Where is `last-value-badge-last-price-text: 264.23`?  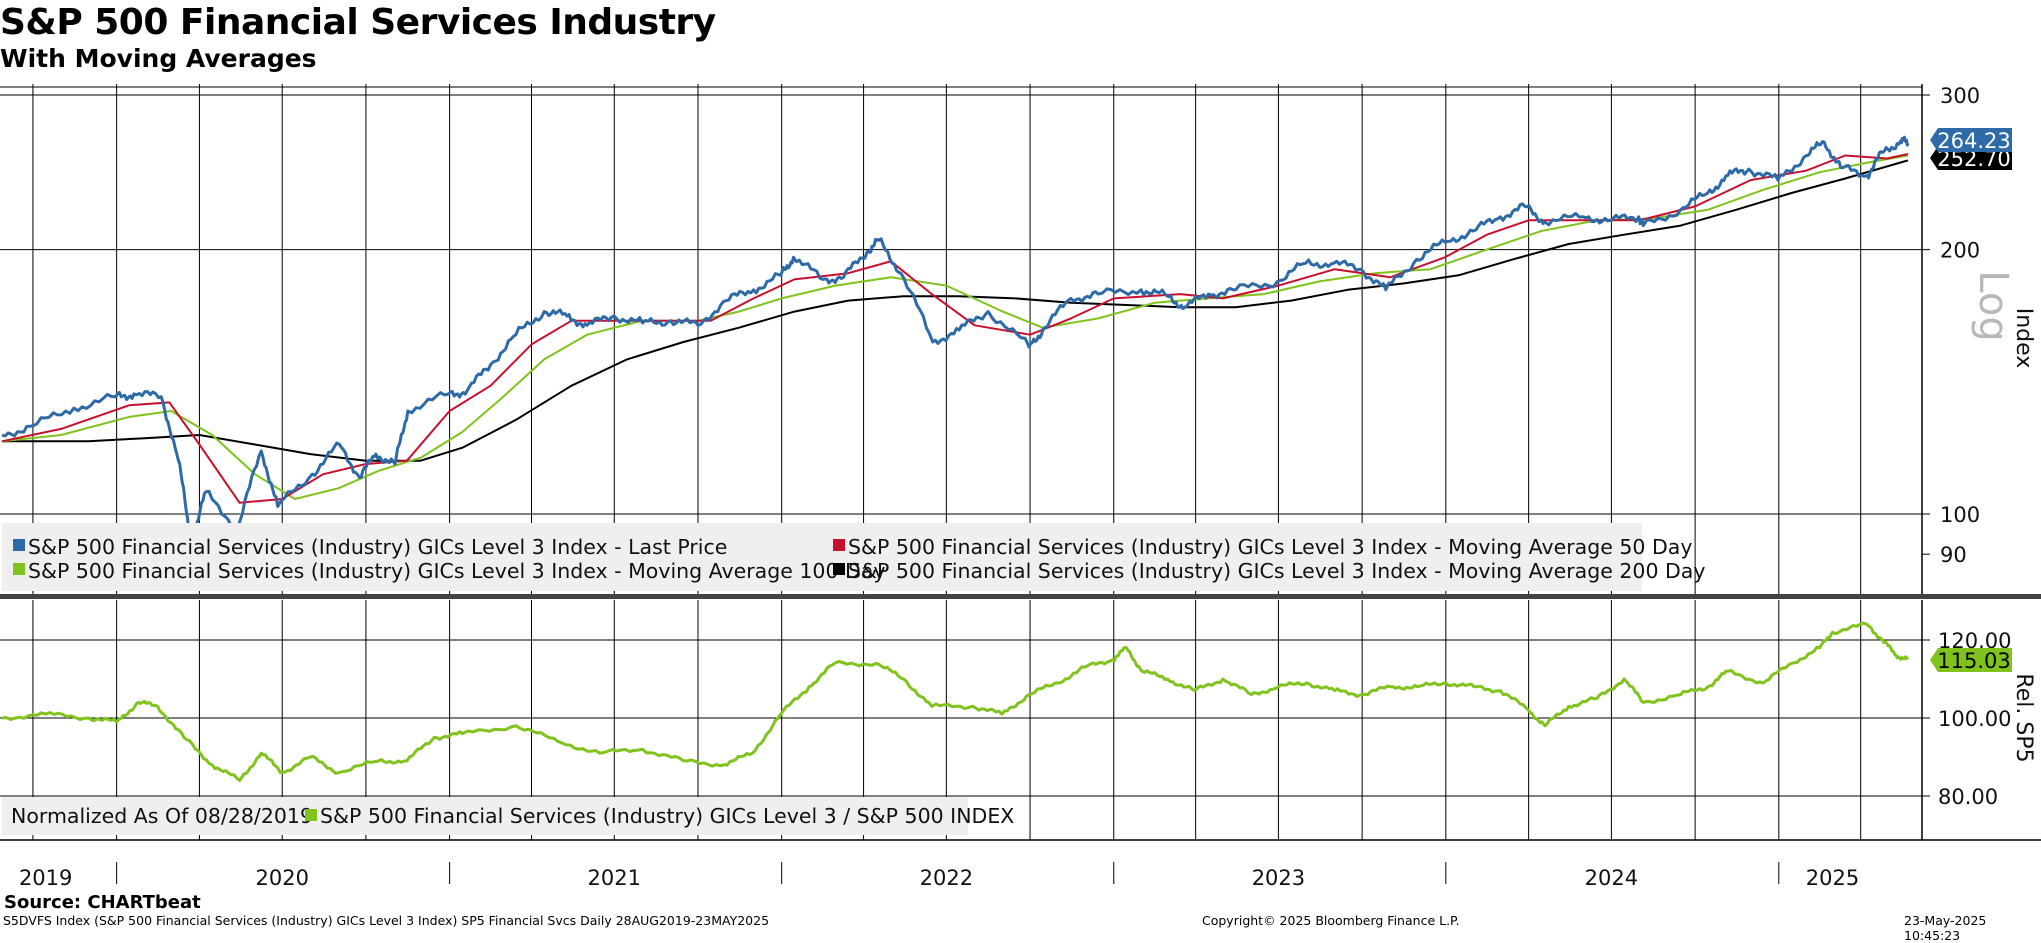 last-value-badge-last-price-text: 264.23 is located at coordinates (1973, 141).